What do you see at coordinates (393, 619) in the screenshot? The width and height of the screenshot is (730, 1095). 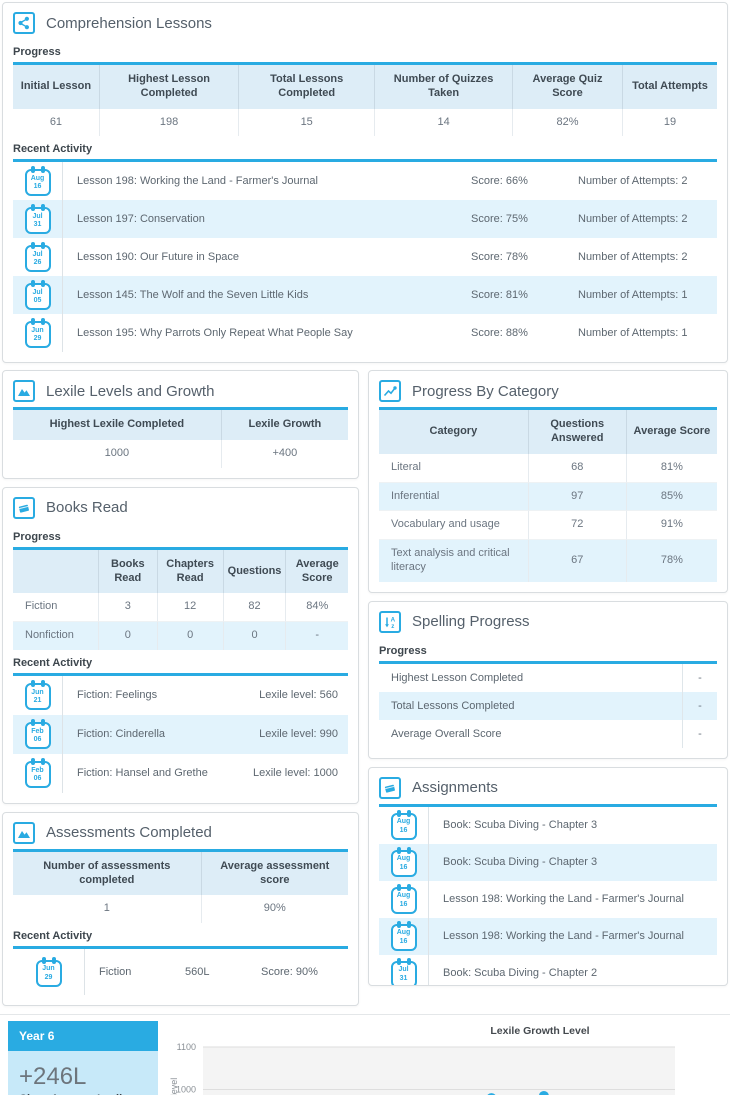 I see `svg-text: A` at bounding box center [393, 619].